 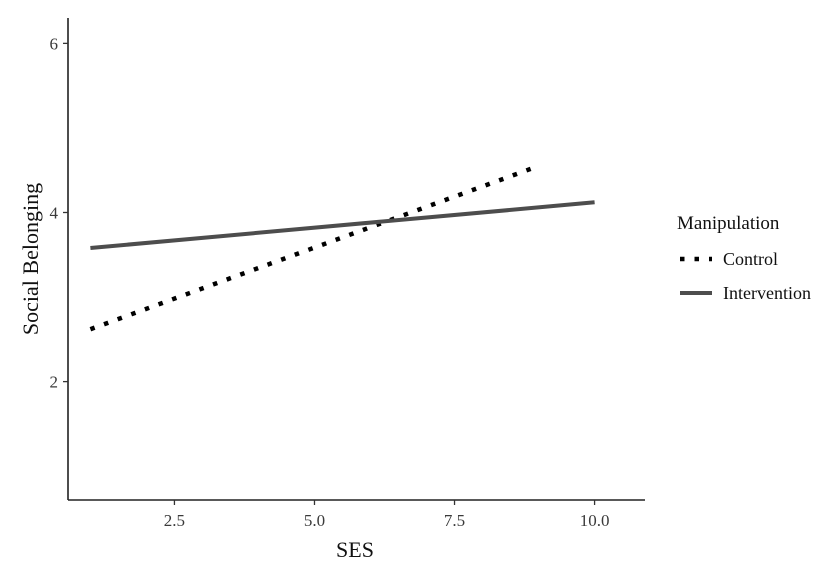 What do you see at coordinates (342, 225) in the screenshot?
I see `series-line-intervention` at bounding box center [342, 225].